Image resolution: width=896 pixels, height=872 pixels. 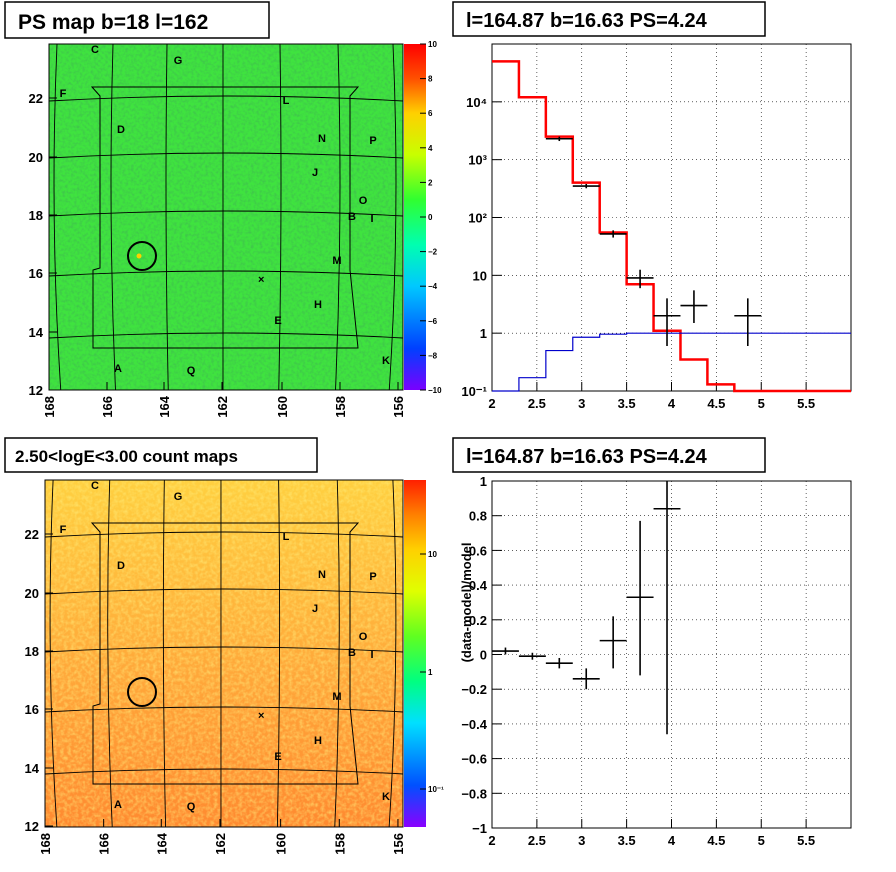 What do you see at coordinates (415, 217) in the screenshot?
I see `ps-map-colorbar` at bounding box center [415, 217].